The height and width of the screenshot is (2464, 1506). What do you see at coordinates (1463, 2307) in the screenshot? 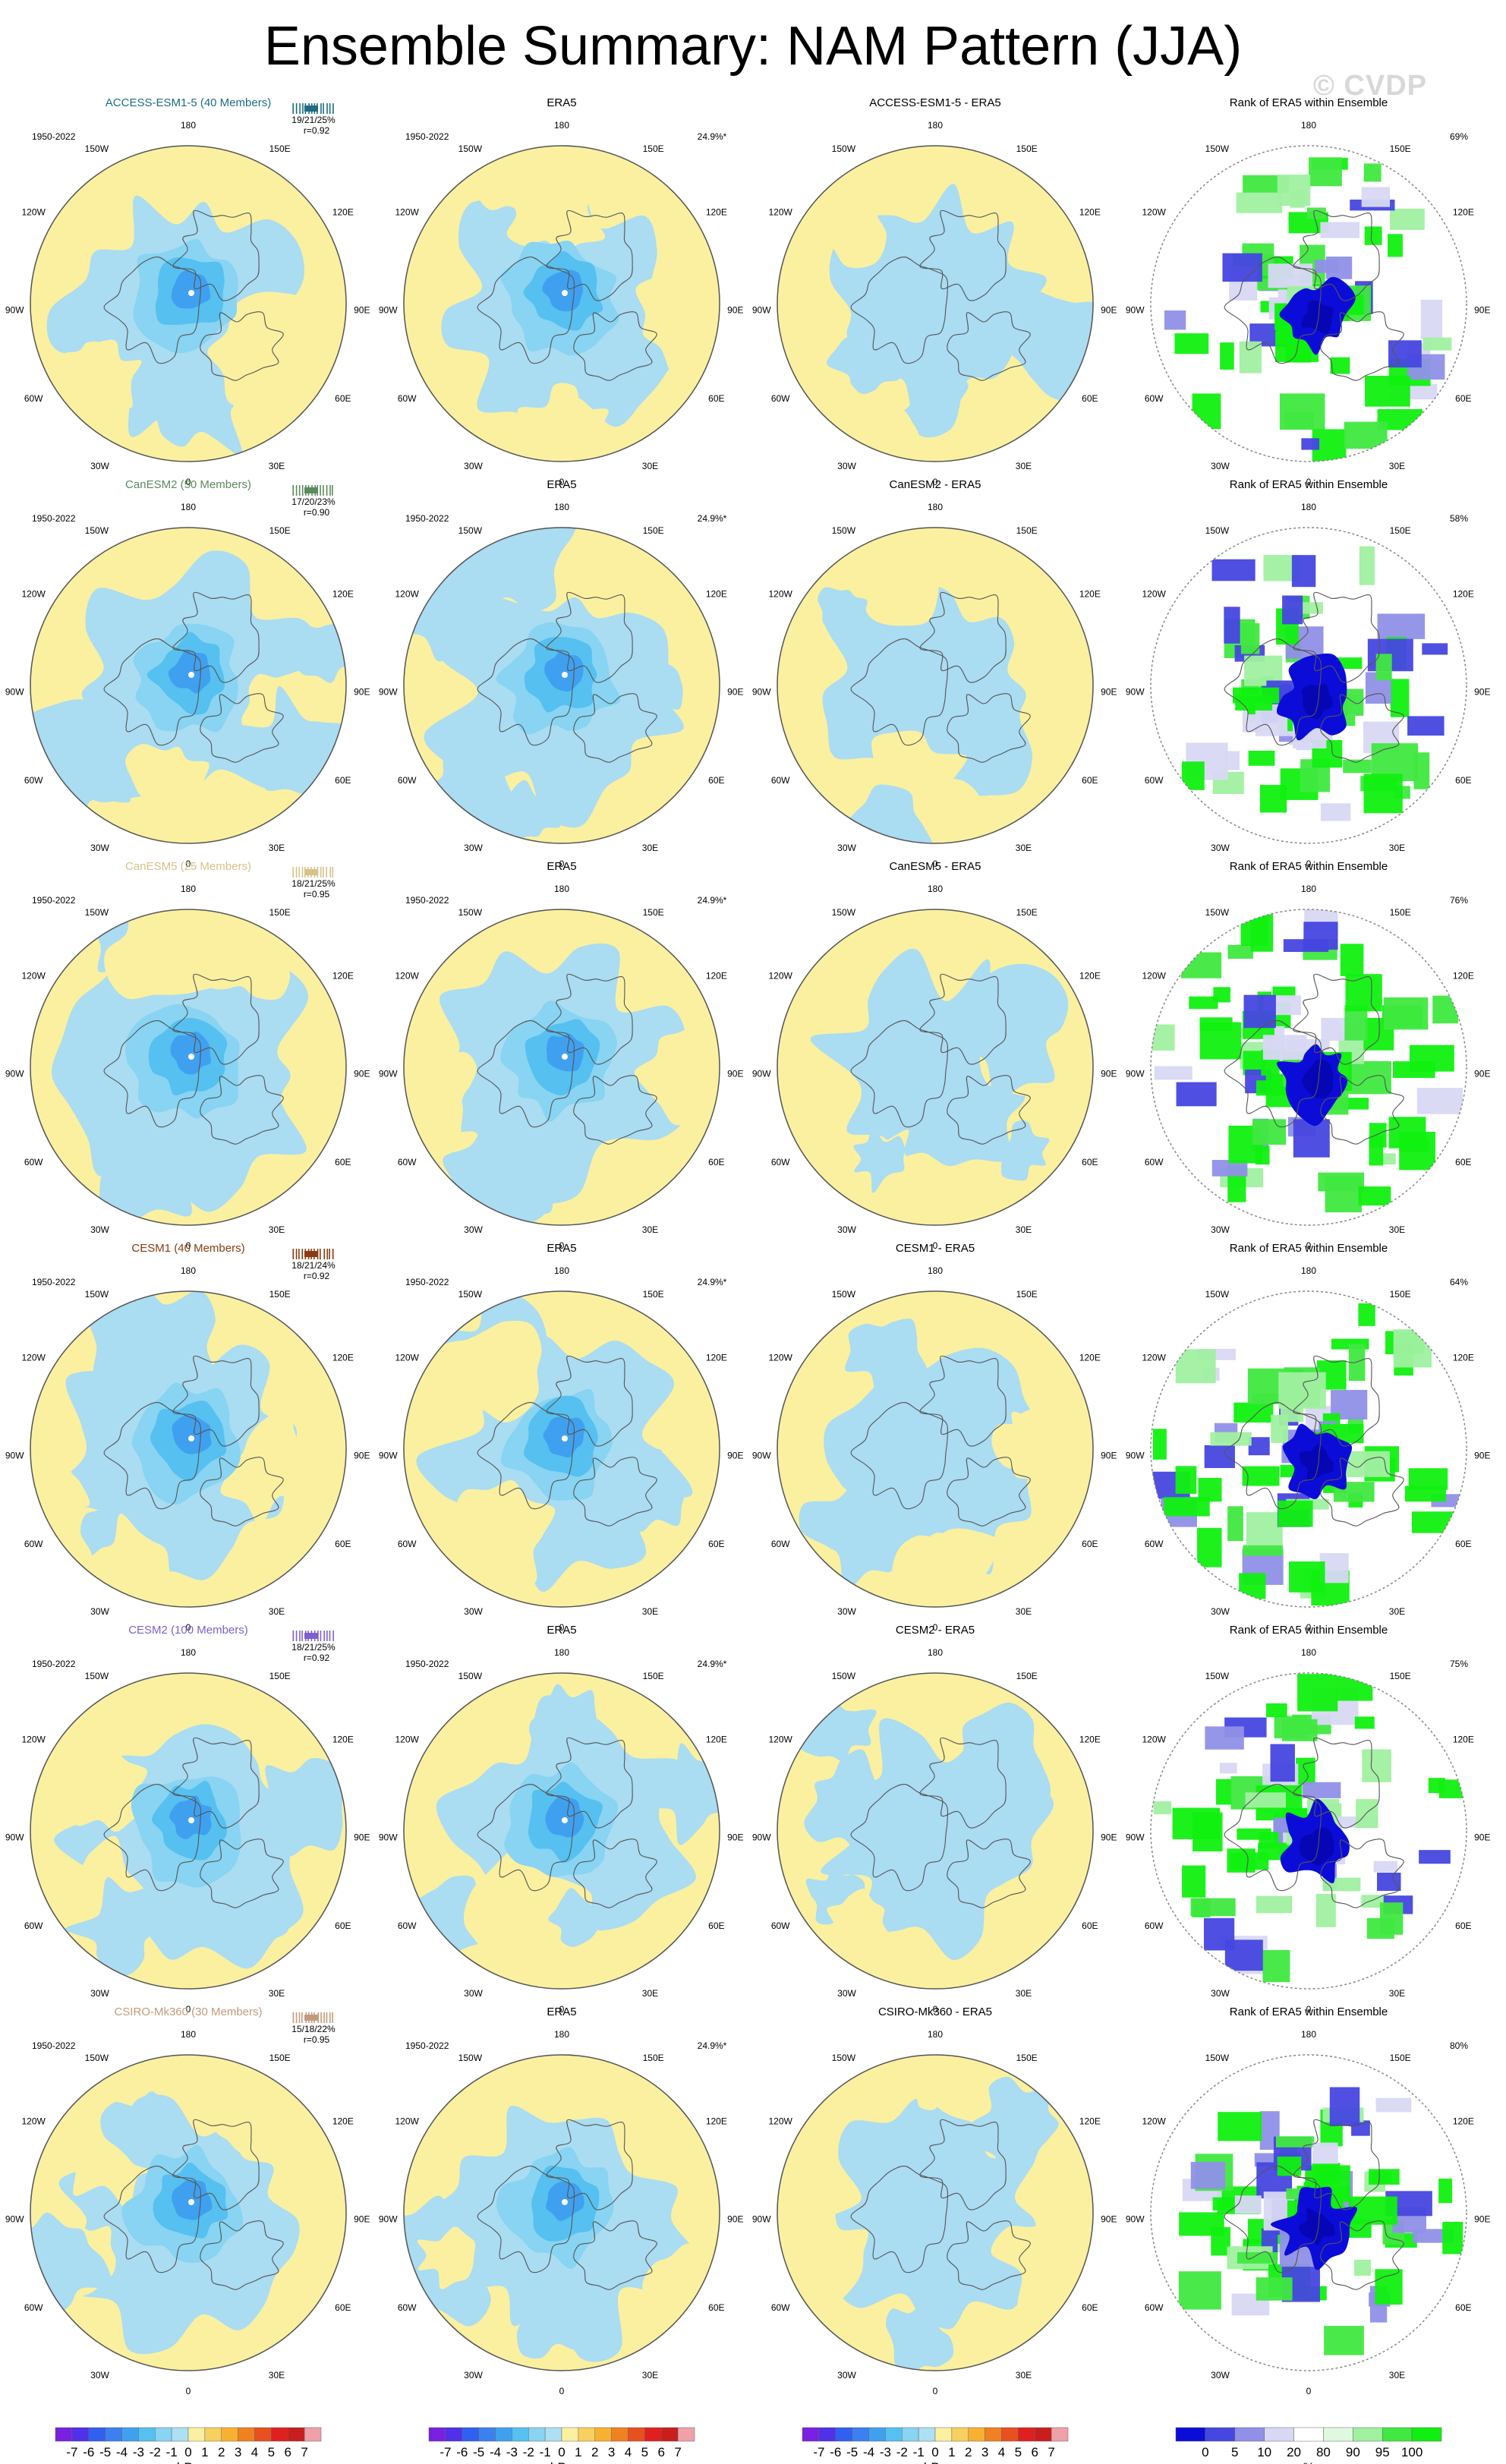
I see `longitude-label: 60E` at bounding box center [1463, 2307].